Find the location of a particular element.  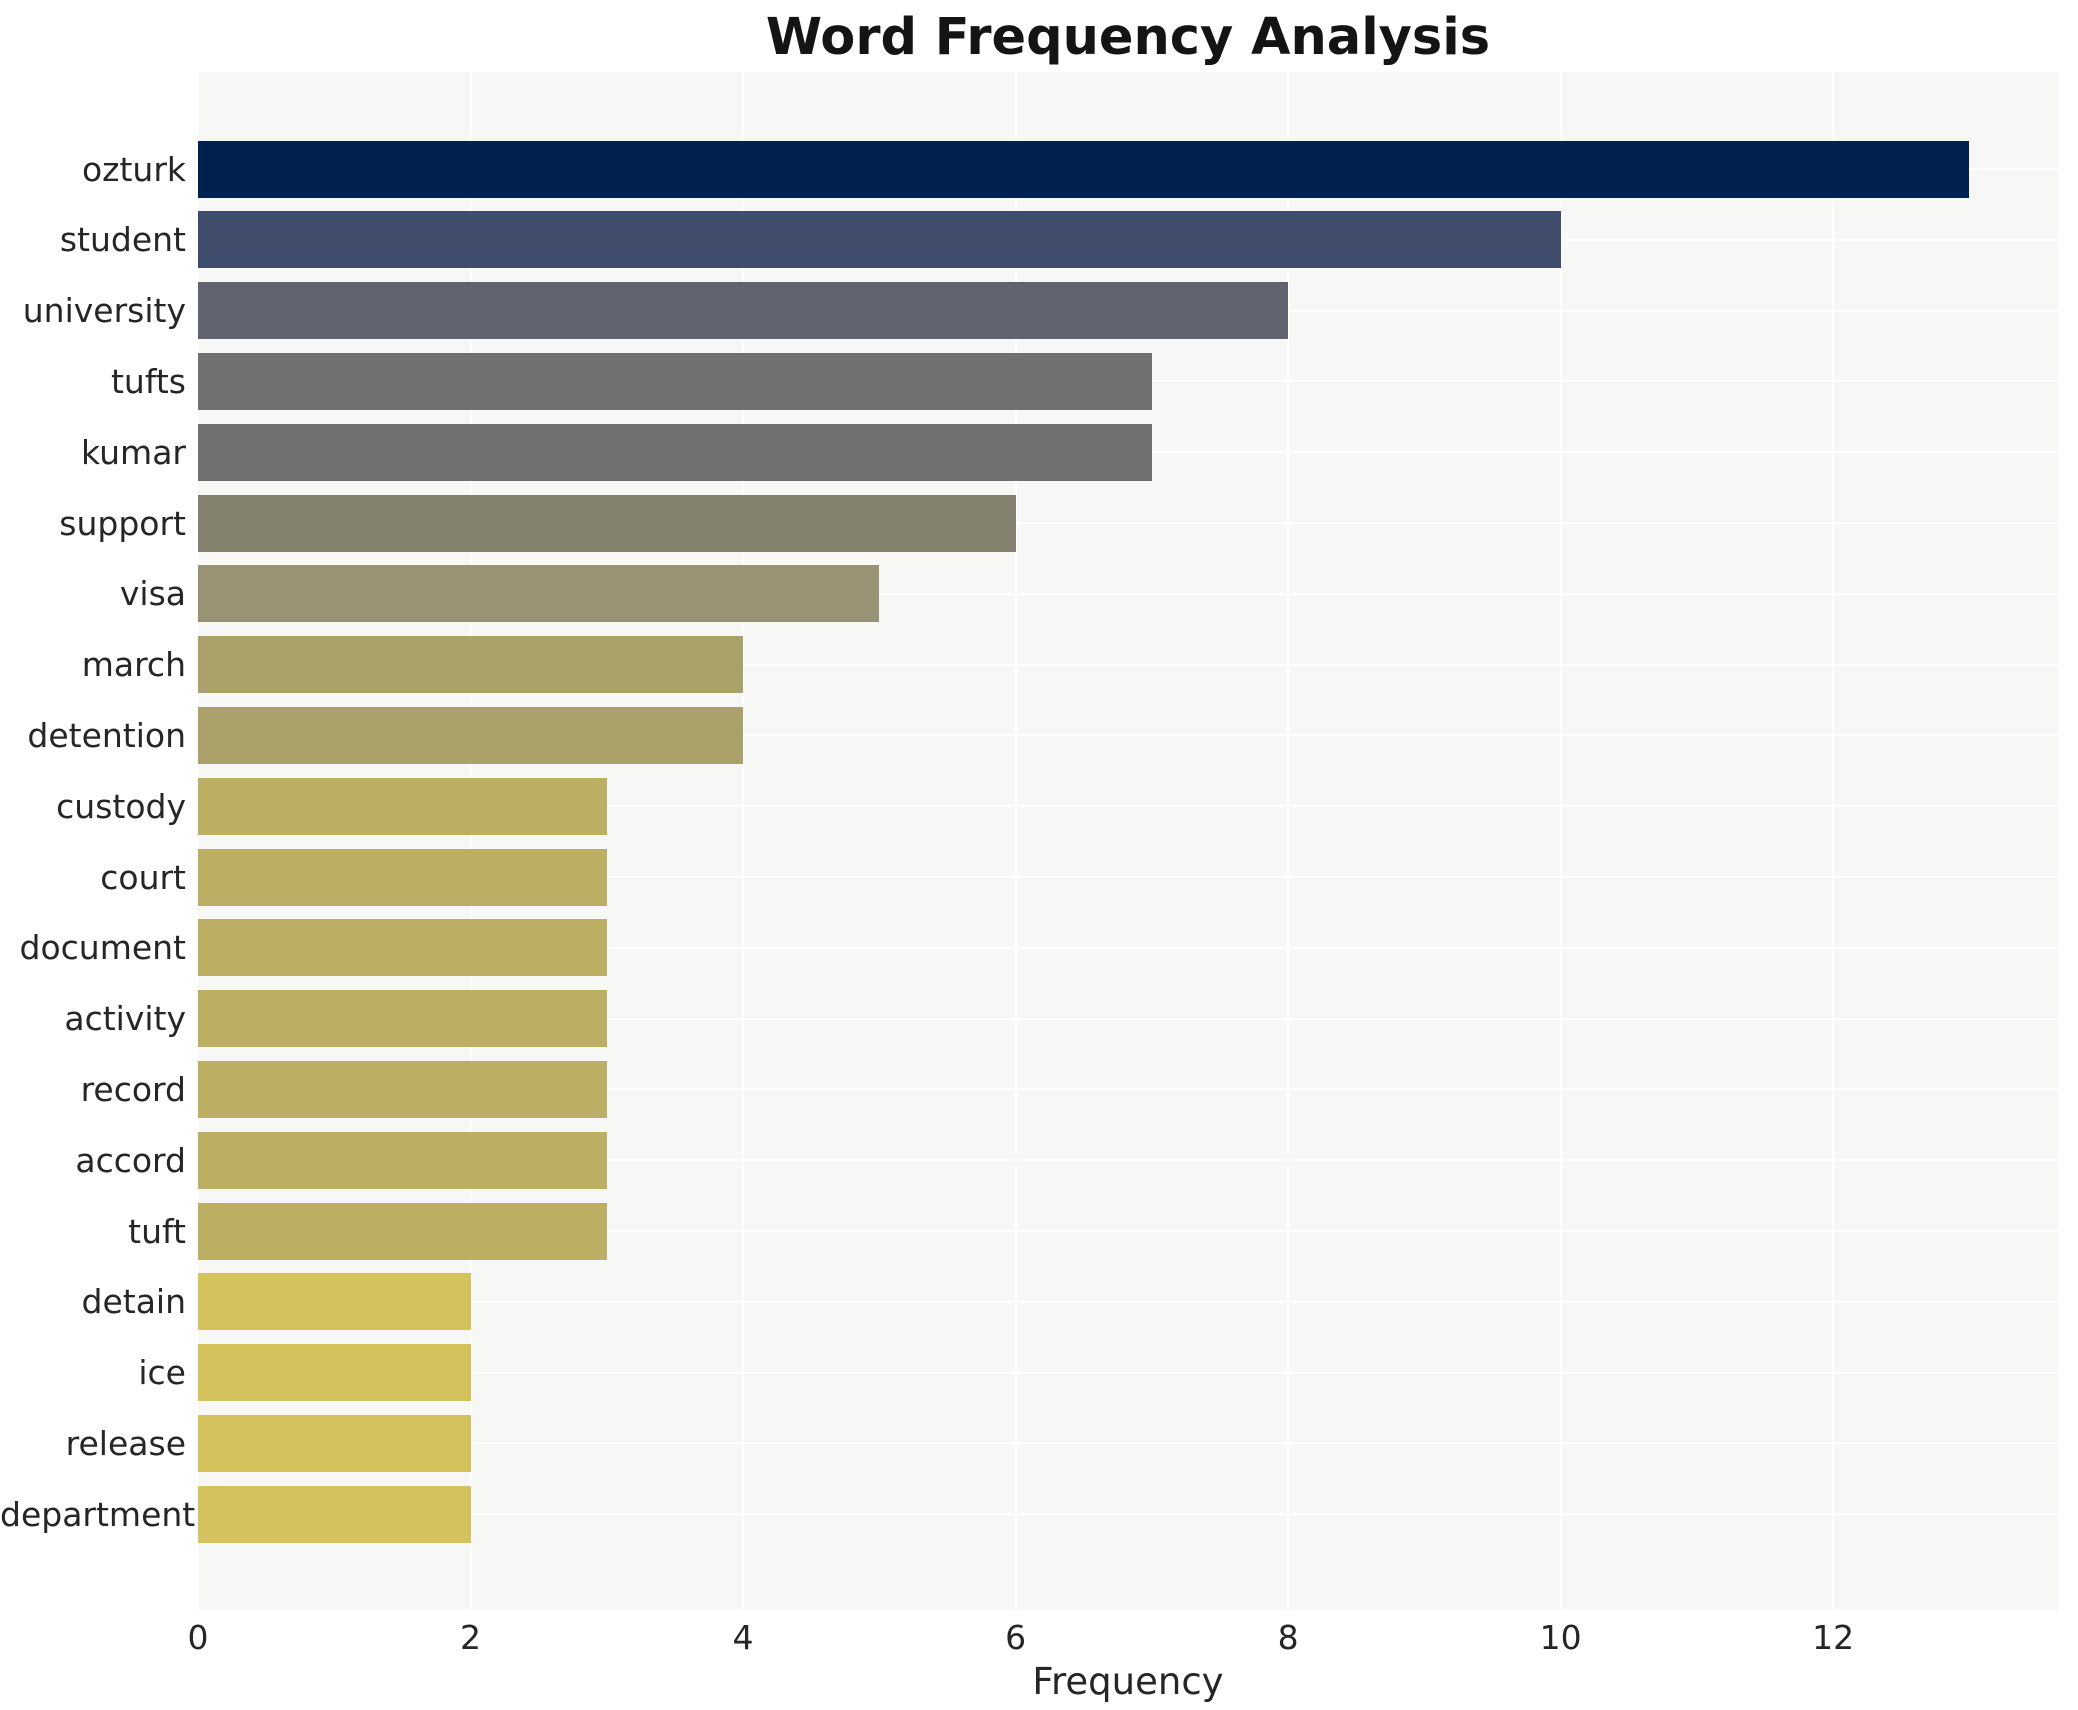

bar-record is located at coordinates (402, 1089).